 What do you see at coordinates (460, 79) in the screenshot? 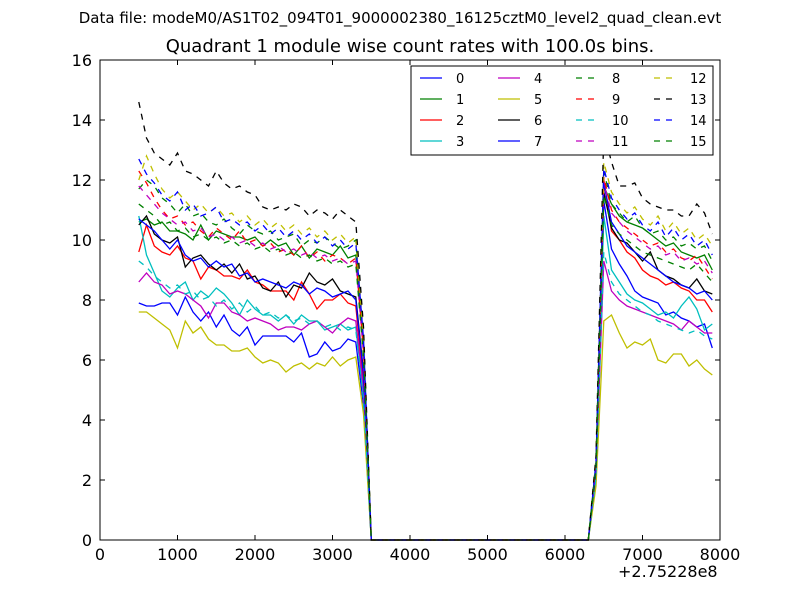
I see `legend-label-0: 0` at bounding box center [460, 79].